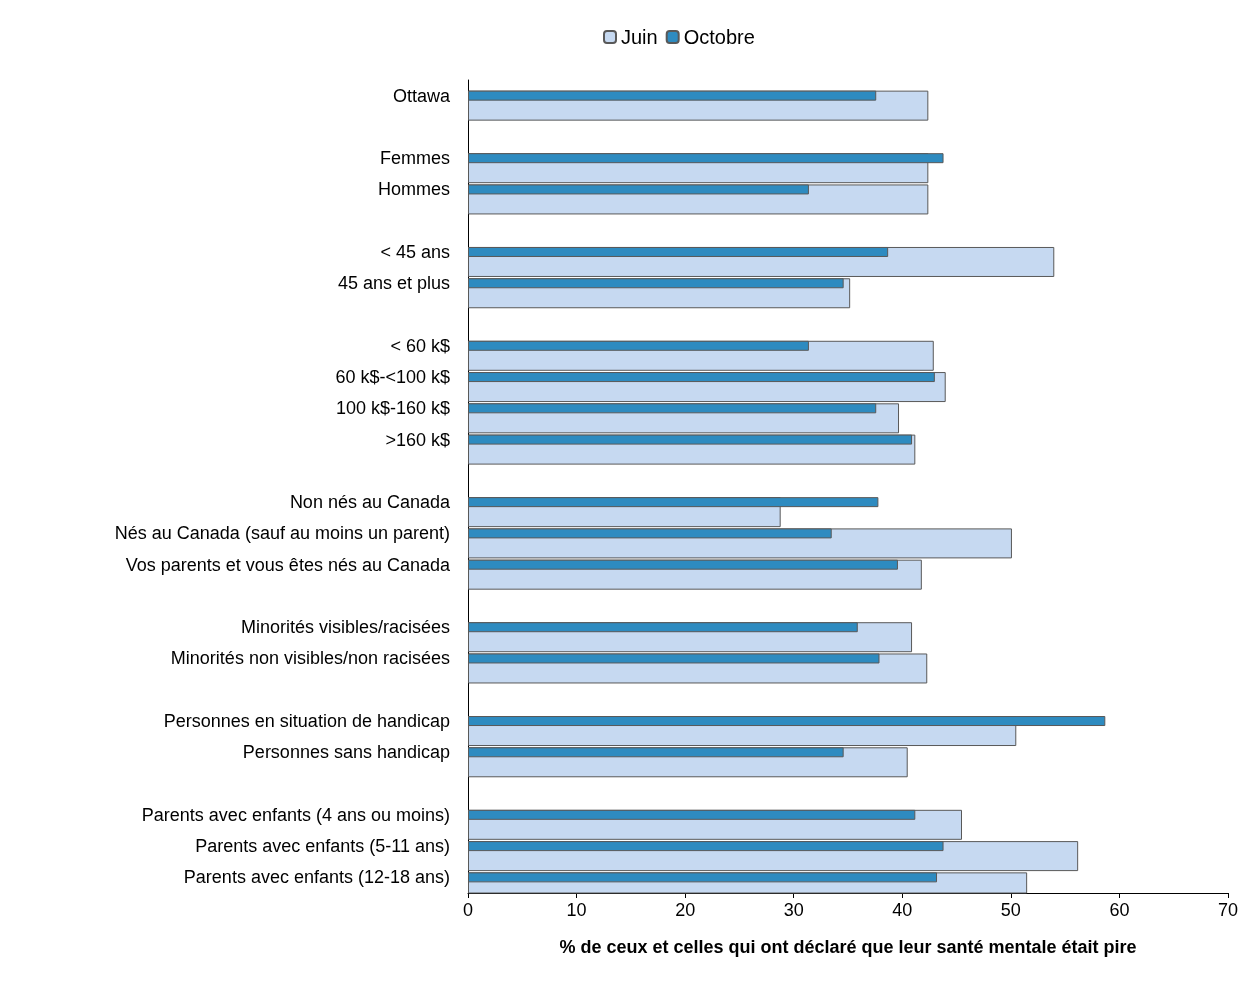 The height and width of the screenshot is (993, 1250). I want to click on y-tick-label: Parents avec enfants (12-18 ans), so click(316, 877).